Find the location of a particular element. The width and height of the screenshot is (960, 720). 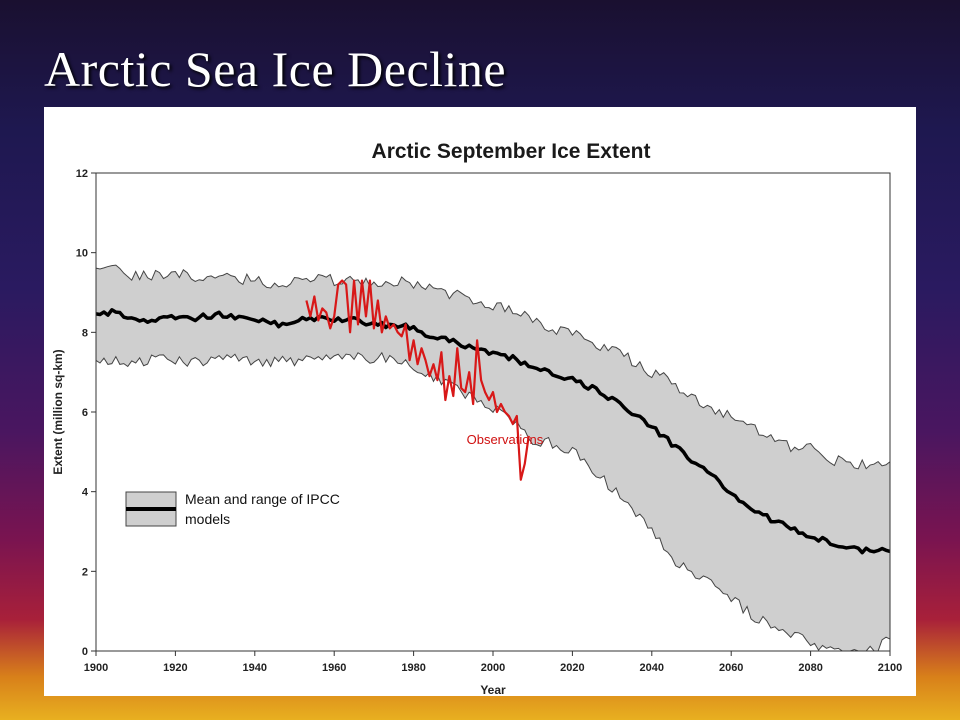

observations-path is located at coordinates (417, 380).